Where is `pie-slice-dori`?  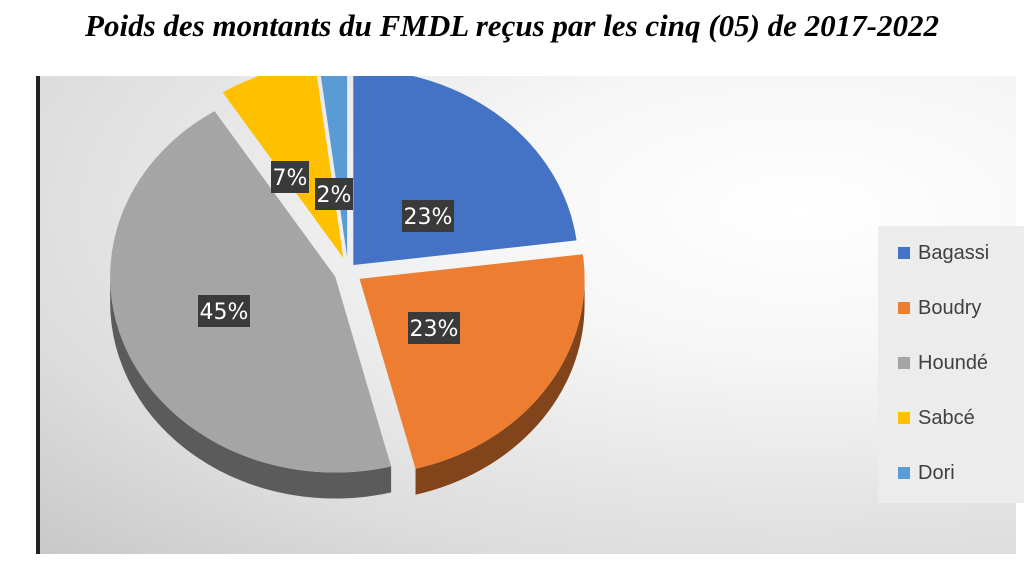
pie-slice-dori is located at coordinates (334, 167).